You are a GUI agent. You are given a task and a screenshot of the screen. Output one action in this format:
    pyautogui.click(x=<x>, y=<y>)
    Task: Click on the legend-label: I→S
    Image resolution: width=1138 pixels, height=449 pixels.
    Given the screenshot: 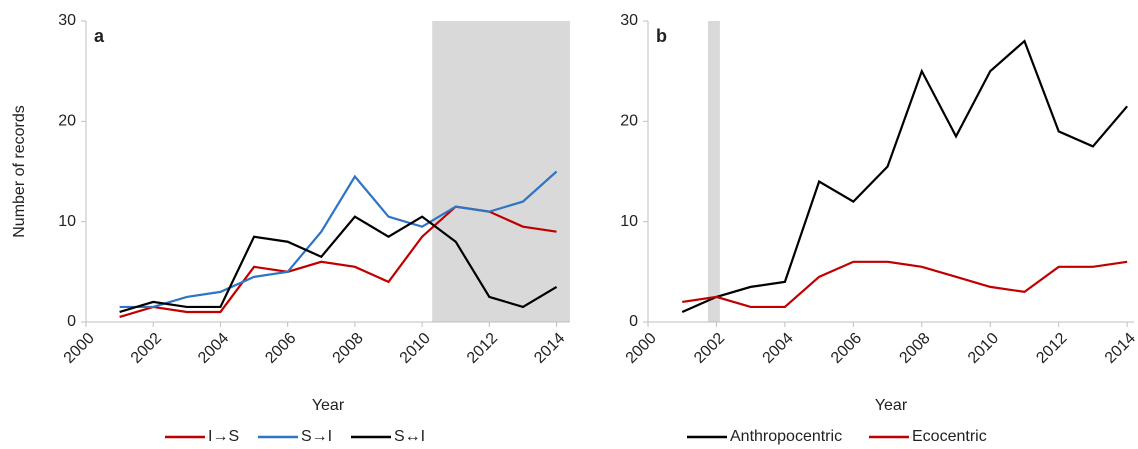 What is the action you would take?
    pyautogui.click(x=223, y=436)
    